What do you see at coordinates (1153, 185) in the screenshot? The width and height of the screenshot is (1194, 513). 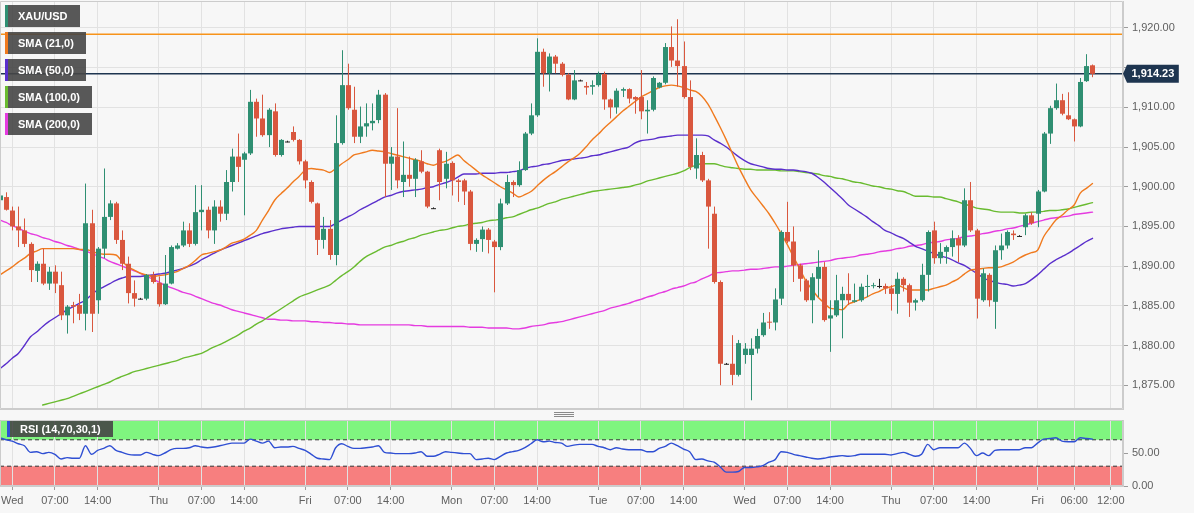 I see `y-tick-label: 1,900.00` at bounding box center [1153, 185].